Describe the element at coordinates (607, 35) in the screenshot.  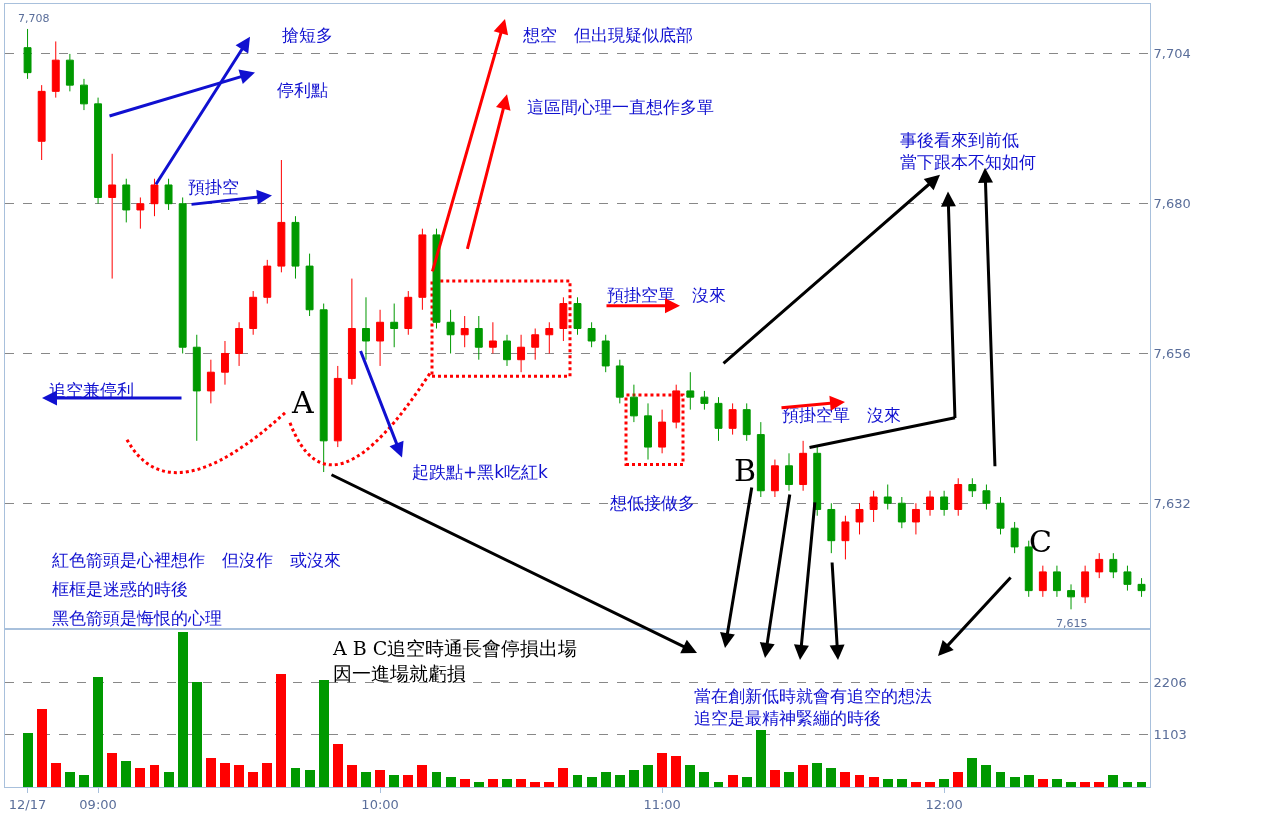
I see `annotation: 想空 但出現疑似底部` at that location.